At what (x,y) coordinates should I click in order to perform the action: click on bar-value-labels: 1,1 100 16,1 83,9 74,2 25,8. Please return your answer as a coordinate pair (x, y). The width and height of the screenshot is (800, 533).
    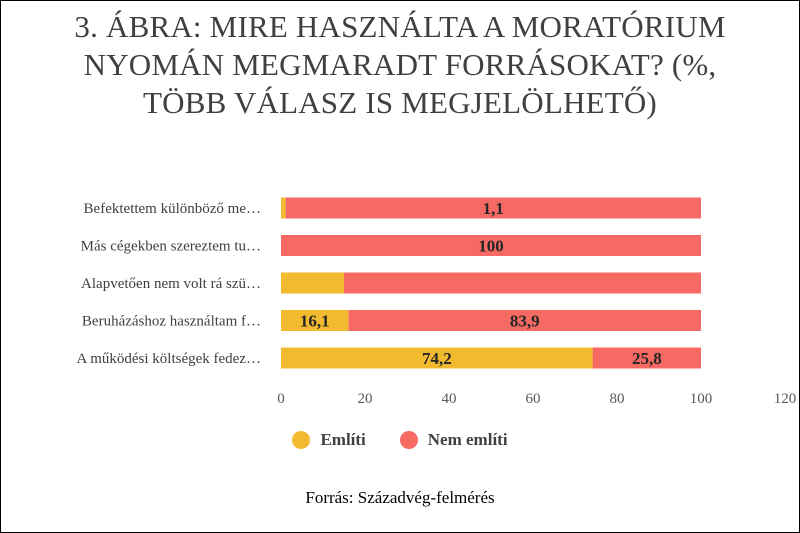
    Looking at the image, I should click on (481, 283).